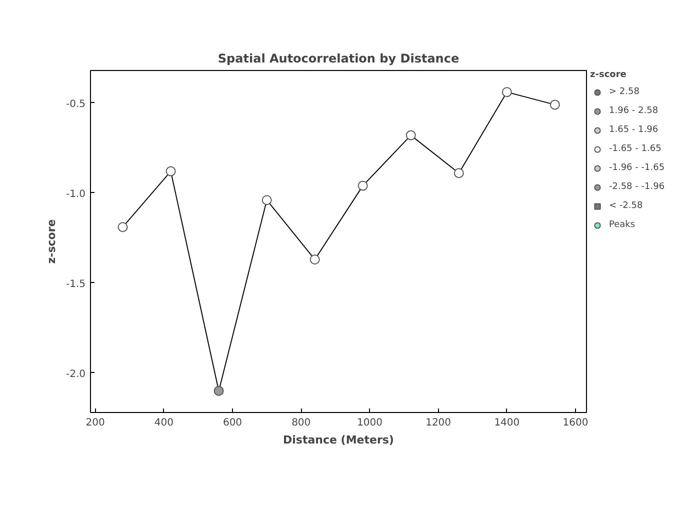  I want to click on legend-label: -2.58 - -1.96, so click(637, 187).